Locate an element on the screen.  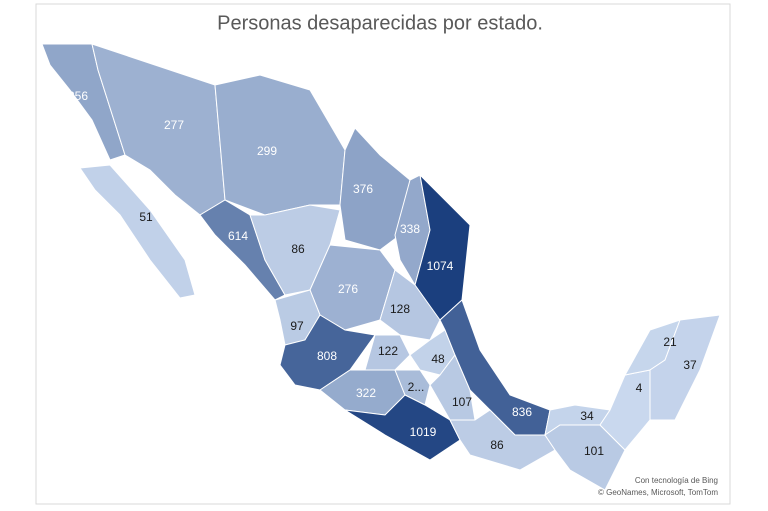
attribution: Con tecnología de Bing is located at coordinates (676, 480).